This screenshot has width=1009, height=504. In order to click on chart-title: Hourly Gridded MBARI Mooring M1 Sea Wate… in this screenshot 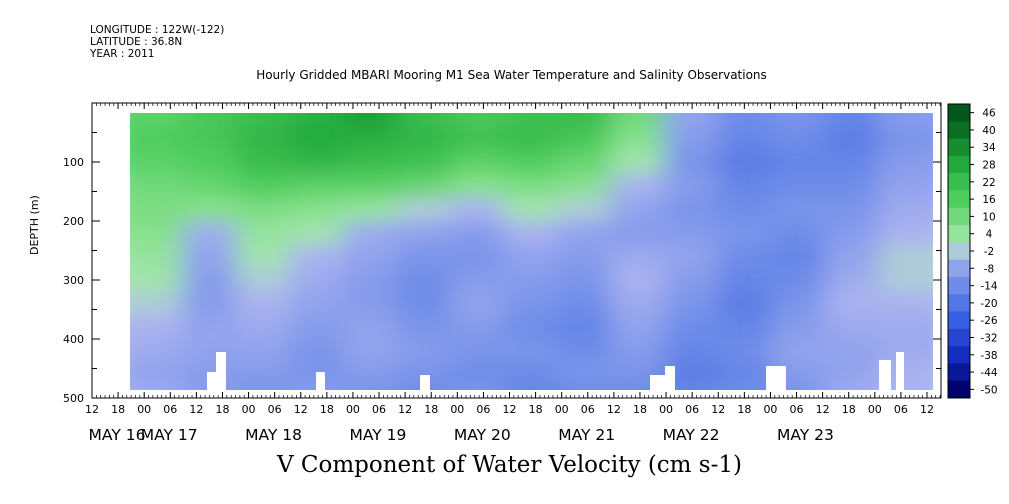, I will do `click(511, 75)`.